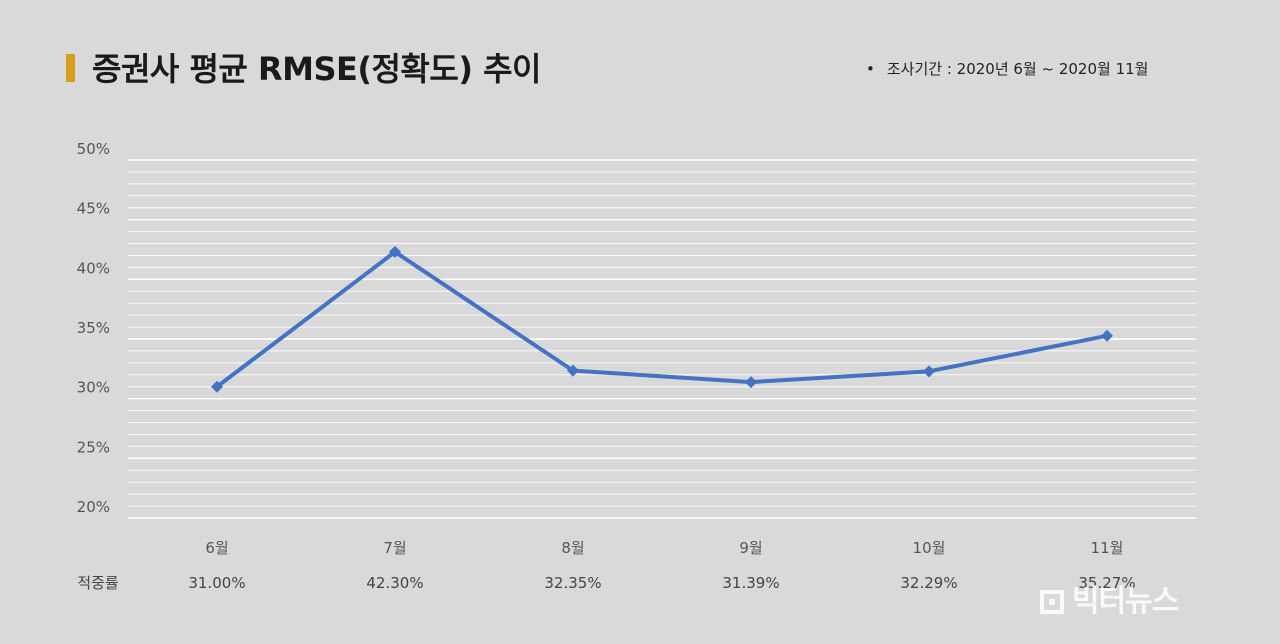  Describe the element at coordinates (1125, 601) in the screenshot. I see `watermark-text: 빅터뉴스` at that location.